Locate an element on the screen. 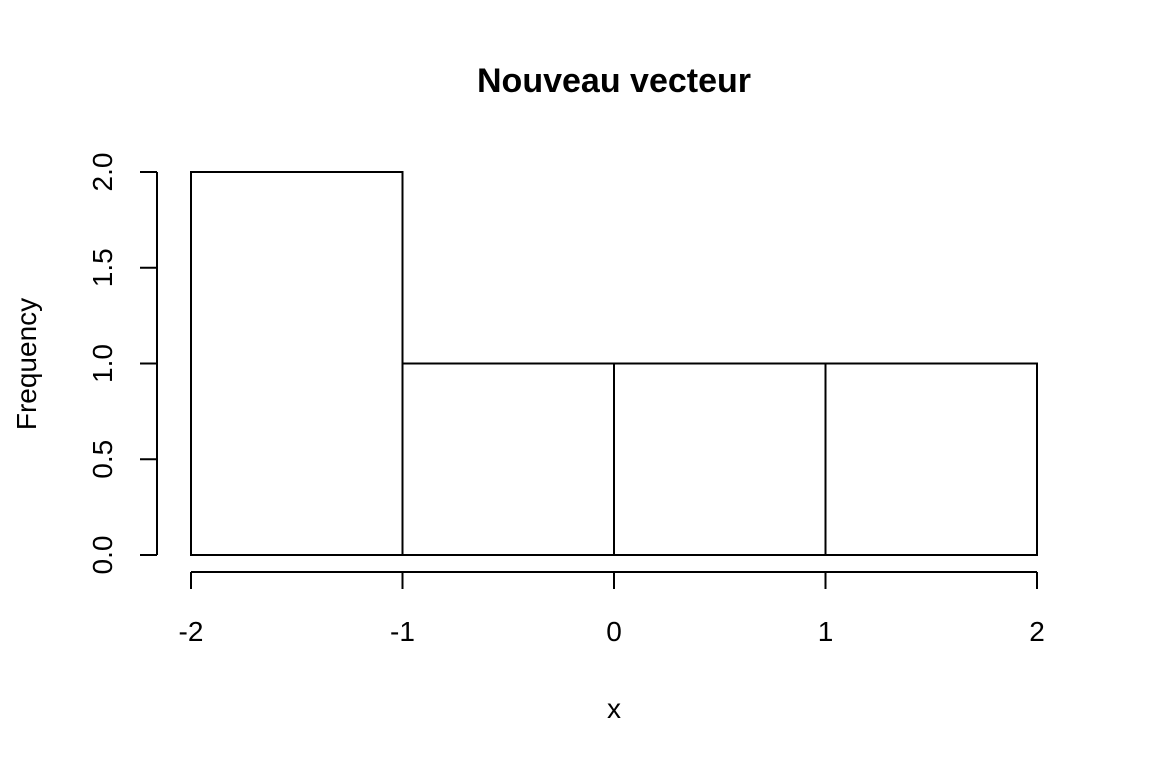  y-tick-label: 2.0 is located at coordinates (102, 172).